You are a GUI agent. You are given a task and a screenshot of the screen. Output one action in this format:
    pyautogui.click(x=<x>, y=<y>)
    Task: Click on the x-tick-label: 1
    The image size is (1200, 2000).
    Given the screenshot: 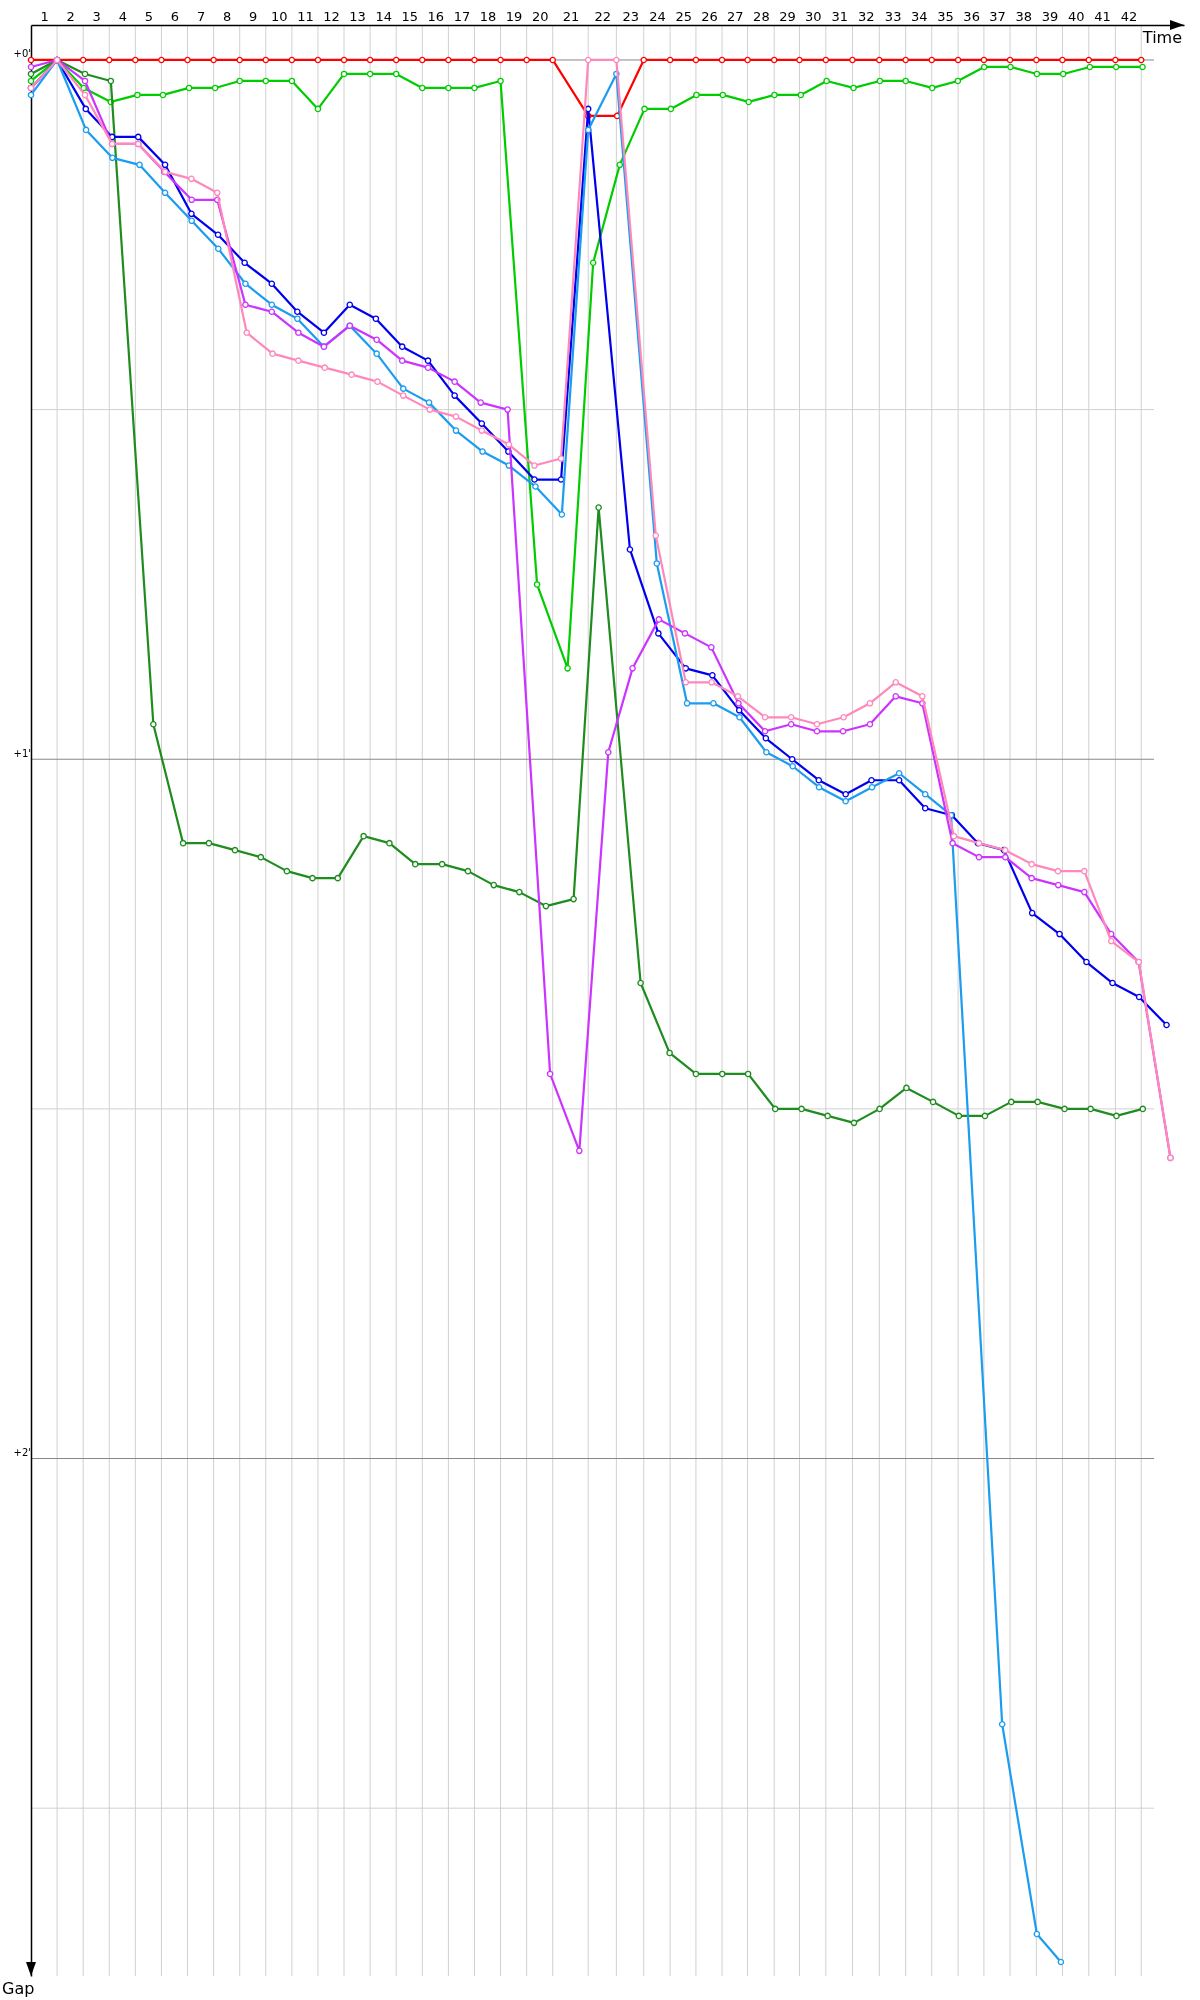 What is the action you would take?
    pyautogui.click(x=44, y=16)
    